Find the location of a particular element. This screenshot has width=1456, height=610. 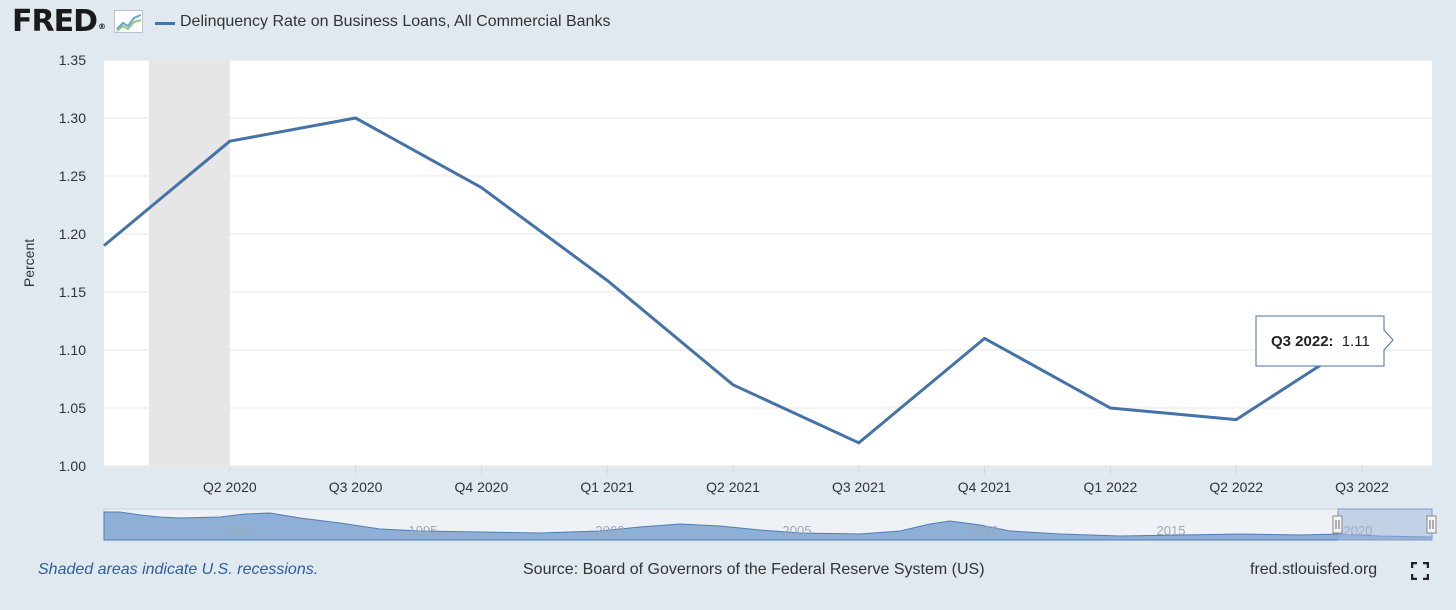

recession-shading-layer is located at coordinates (189, 263).